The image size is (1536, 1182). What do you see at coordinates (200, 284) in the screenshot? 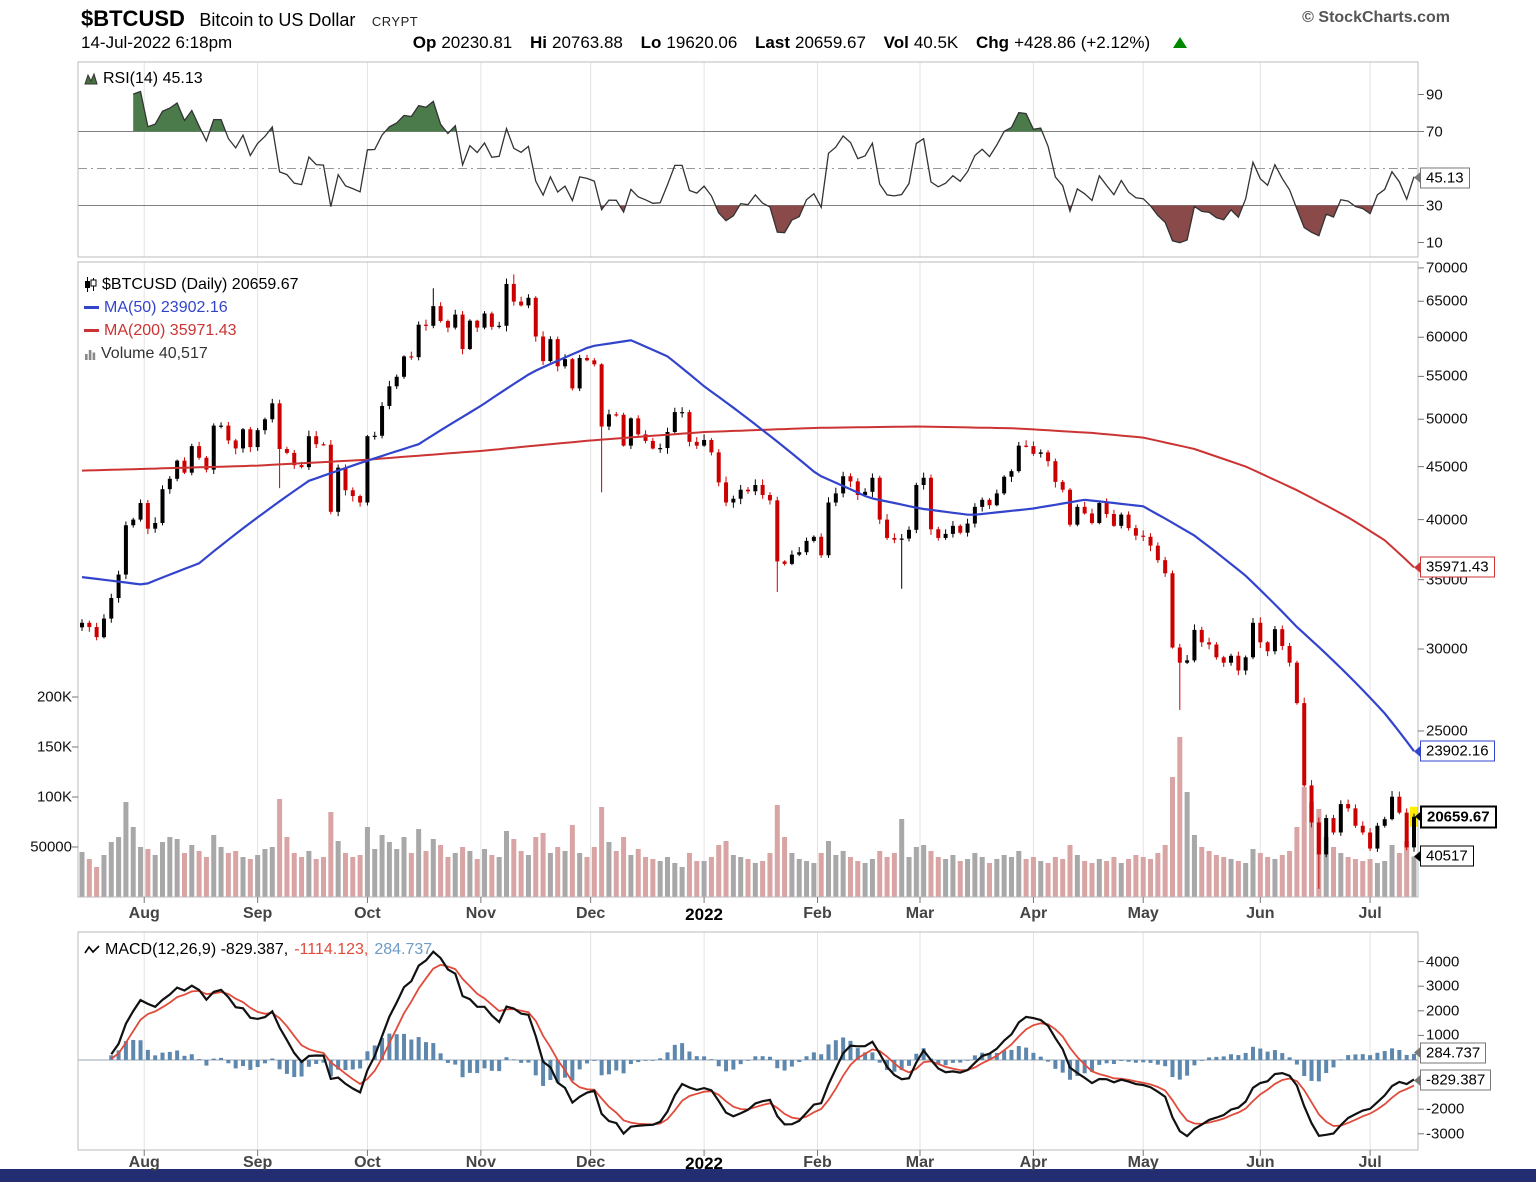
I see `price-legend-title: $BTCUSD (Daily) 20659.67` at bounding box center [200, 284].